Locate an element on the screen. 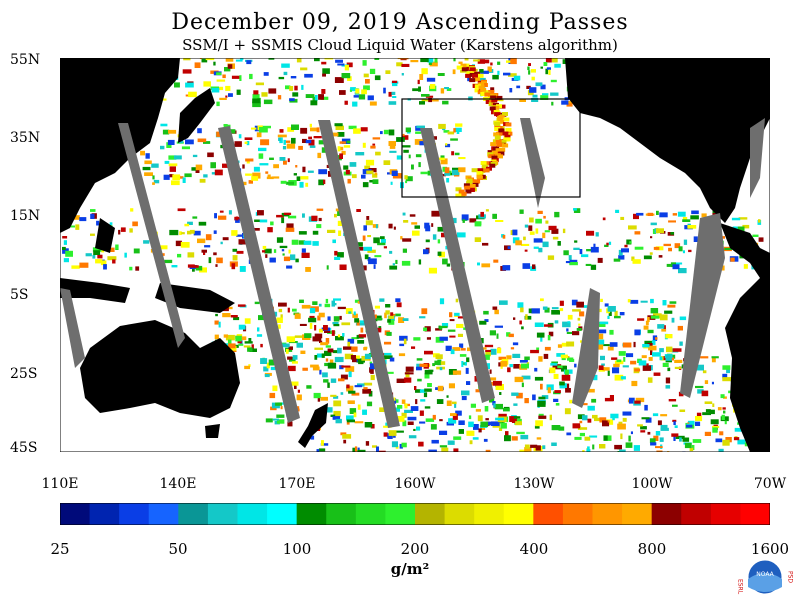 The height and width of the screenshot is (600, 800). map-title: December 09, 2019 Ascending Passes is located at coordinates (400, 22).